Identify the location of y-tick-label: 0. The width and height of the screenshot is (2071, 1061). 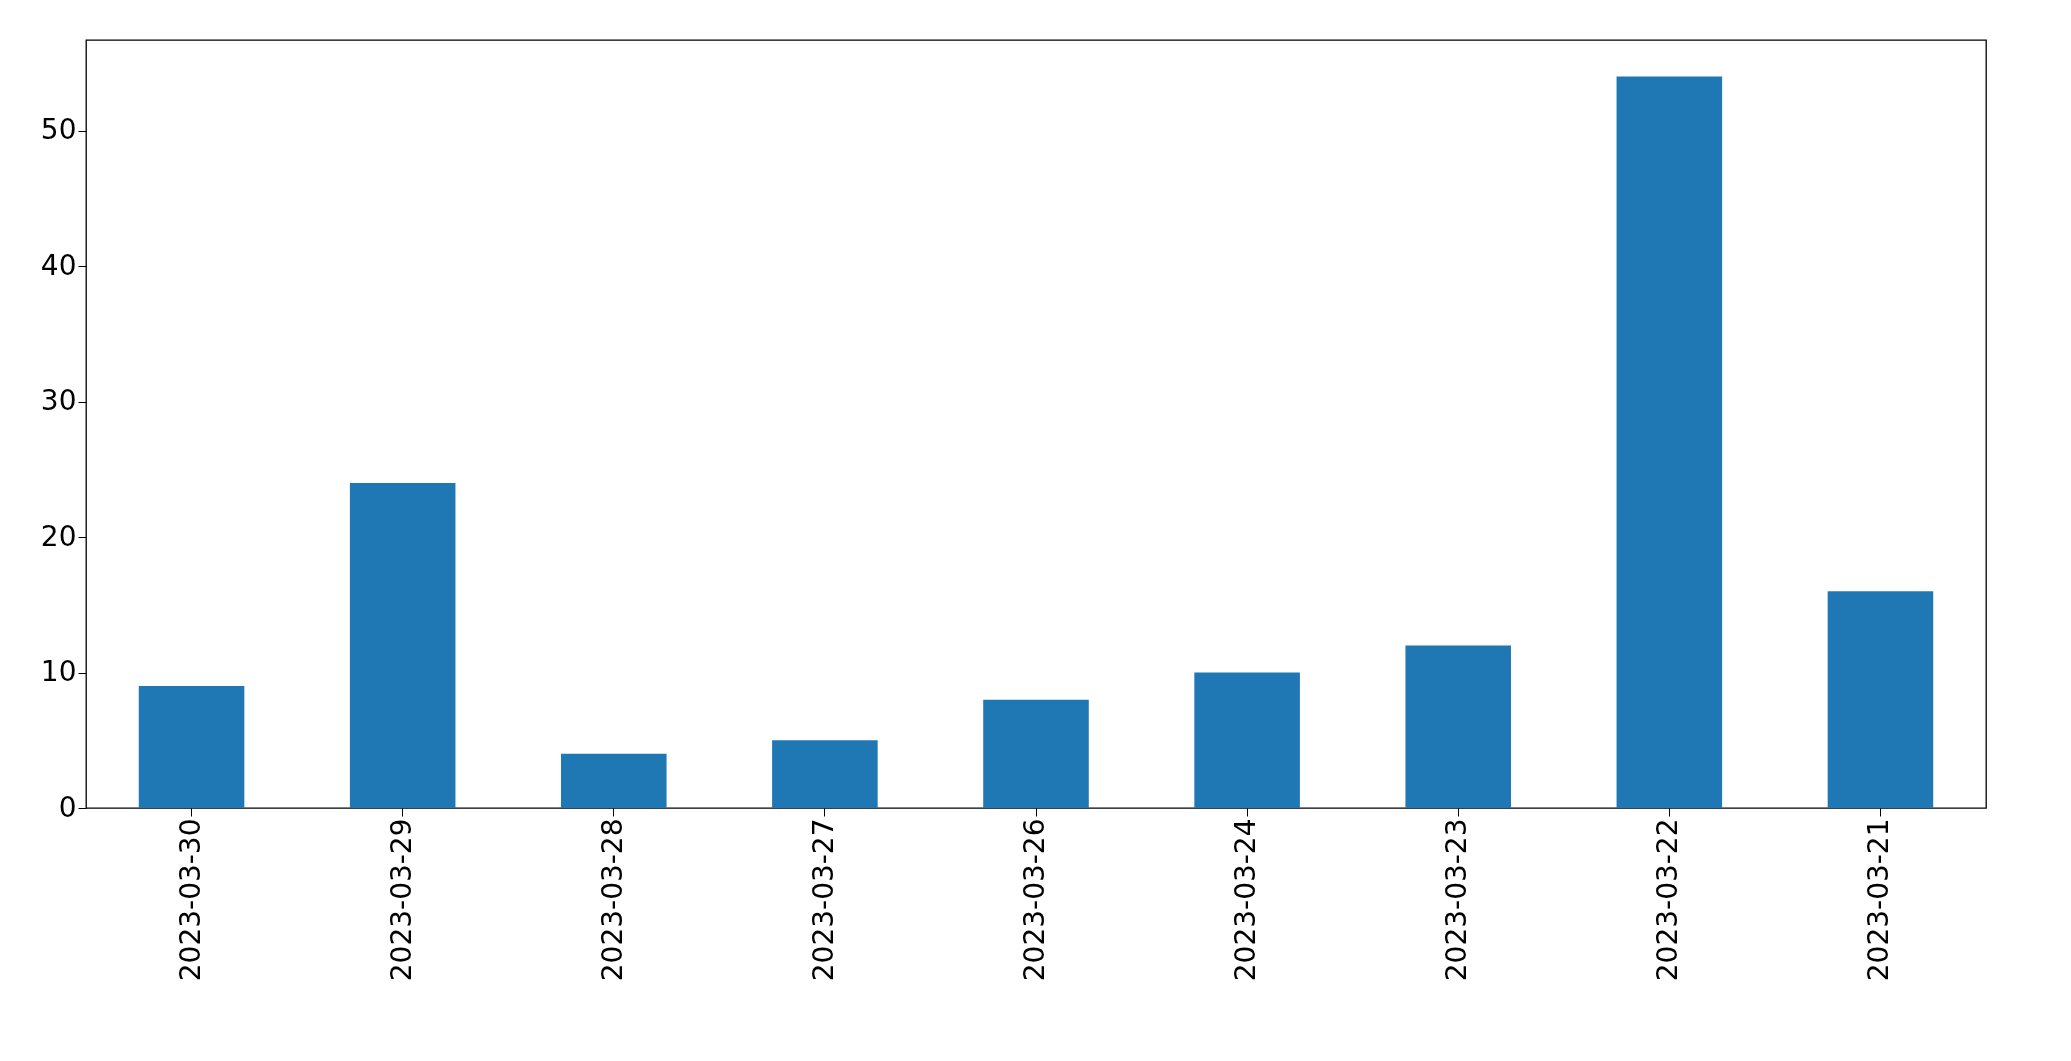
(67, 807).